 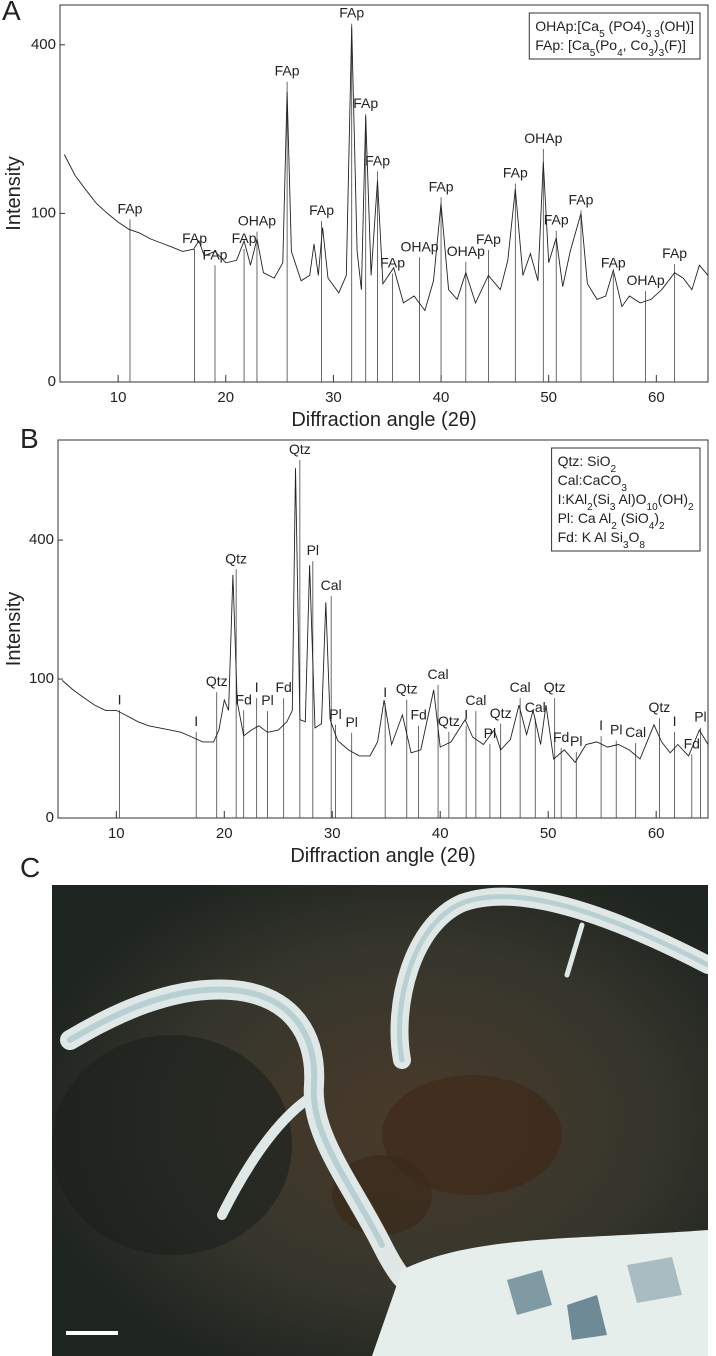 I want to click on legend-text: Cal:CaCO, so click(x=590, y=480).